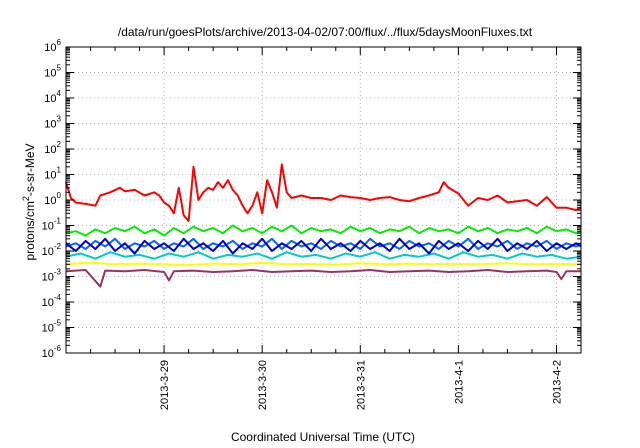  What do you see at coordinates (58, 221) in the screenshot?
I see `y-tick-exponent: -1` at bounding box center [58, 221].